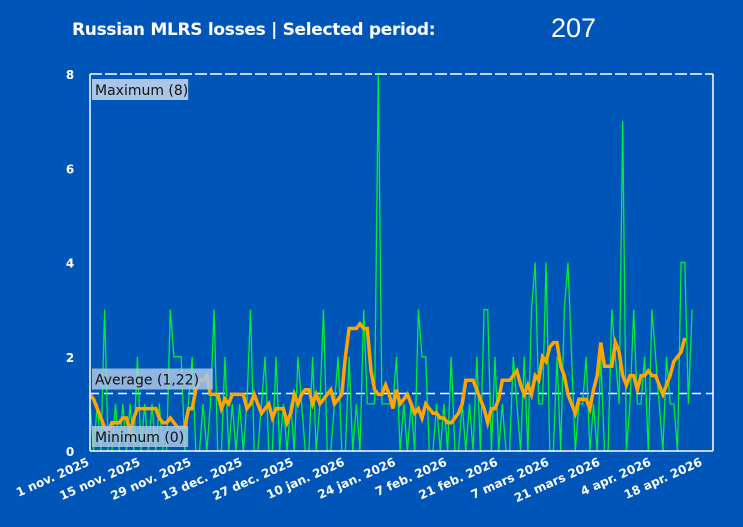  I want to click on minimum-label-box, so click(140, 436).